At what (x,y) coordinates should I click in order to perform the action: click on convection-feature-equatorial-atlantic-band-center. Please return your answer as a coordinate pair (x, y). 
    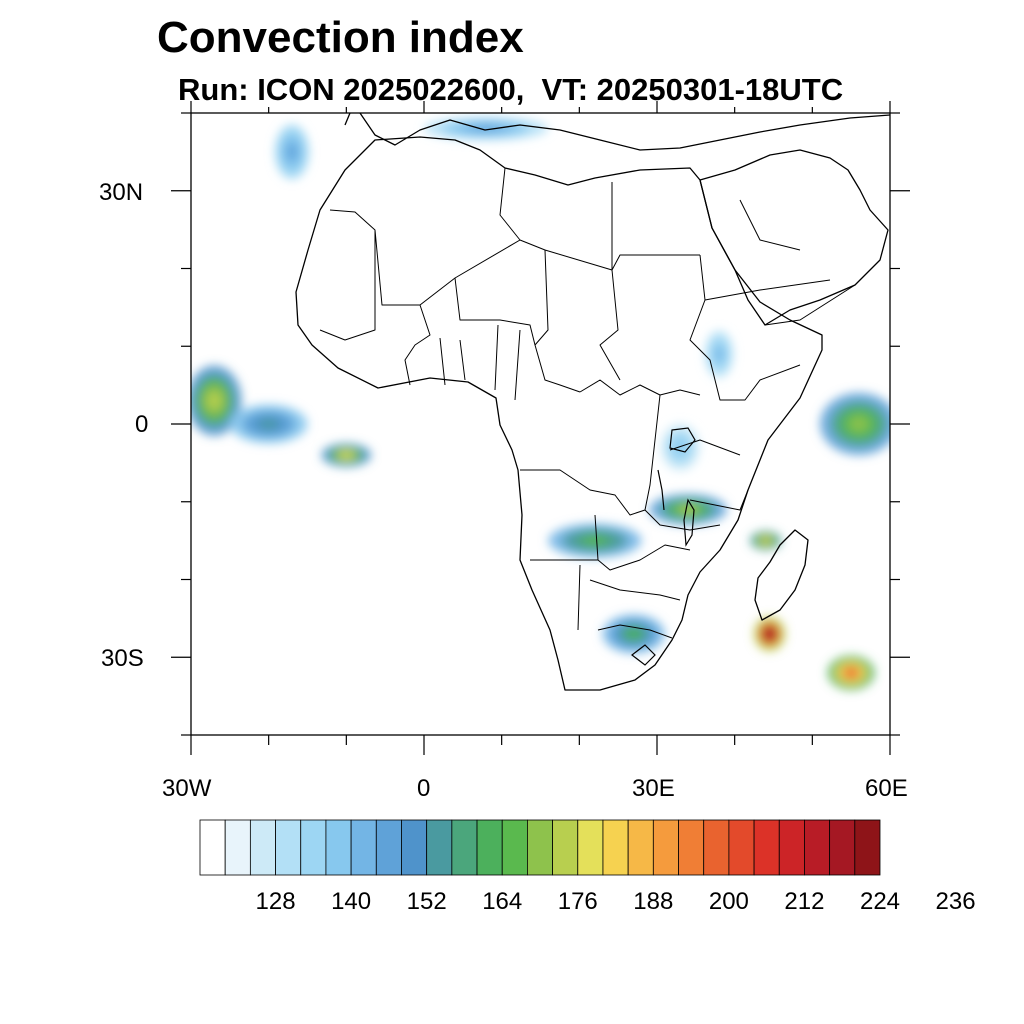
    Looking at the image, I should click on (268, 424).